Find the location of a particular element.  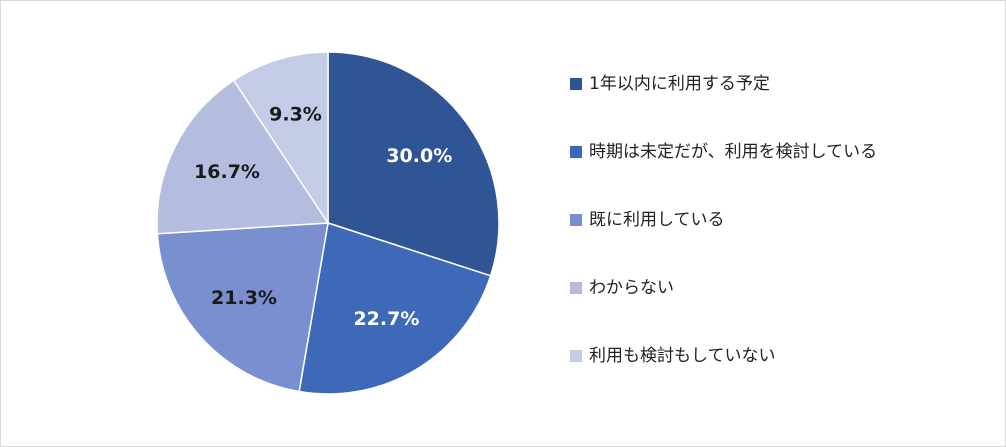

pie-slice-labels: 30.0% 22.7% 21.3% 16.7% 9.3% is located at coordinates (323, 216).